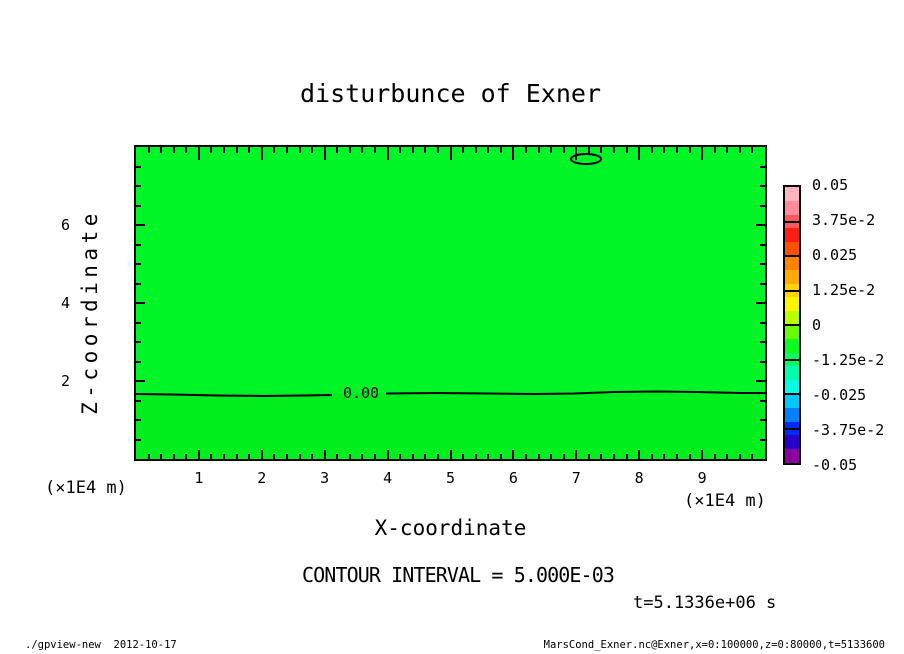  What do you see at coordinates (325, 478) in the screenshot?
I see `x-tick-label: 3` at bounding box center [325, 478].